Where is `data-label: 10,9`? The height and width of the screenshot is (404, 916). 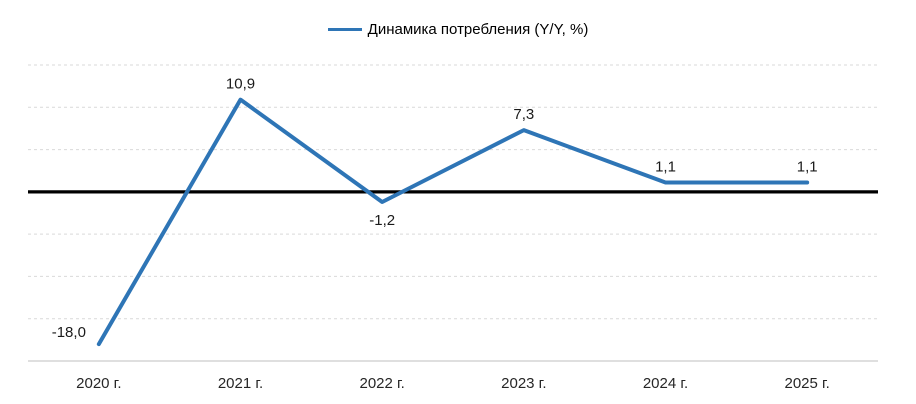
data-label: 10,9 is located at coordinates (240, 84).